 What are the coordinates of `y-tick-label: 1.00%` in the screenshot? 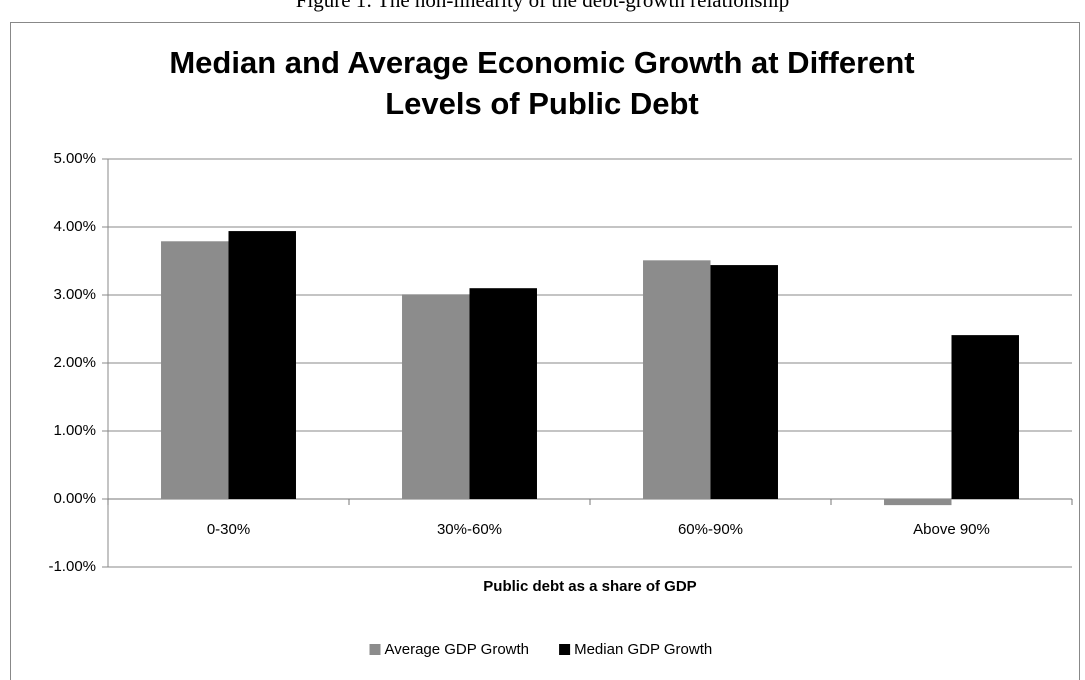 It's located at (74, 430).